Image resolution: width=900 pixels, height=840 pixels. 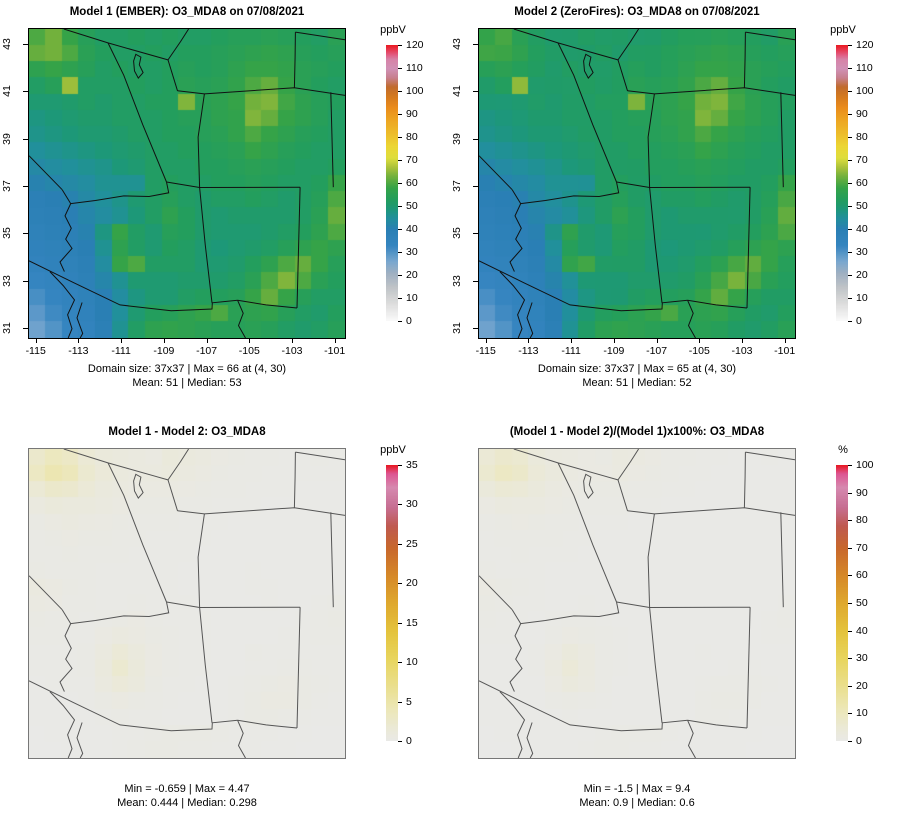 I want to click on x-axis-tick-label: -105, so click(x=699, y=351).